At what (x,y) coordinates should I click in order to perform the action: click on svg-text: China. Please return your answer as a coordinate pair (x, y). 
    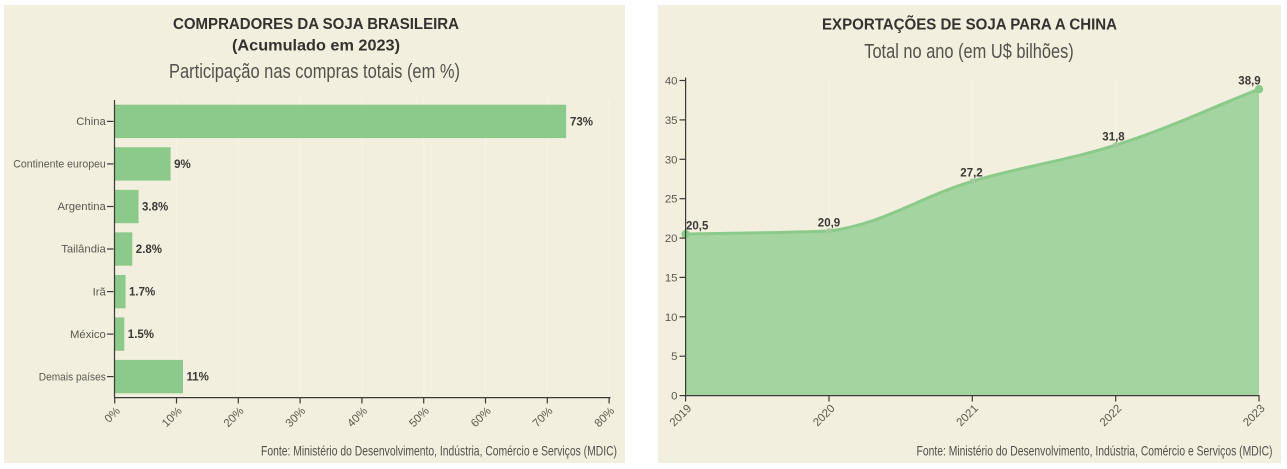
    Looking at the image, I should click on (91, 122).